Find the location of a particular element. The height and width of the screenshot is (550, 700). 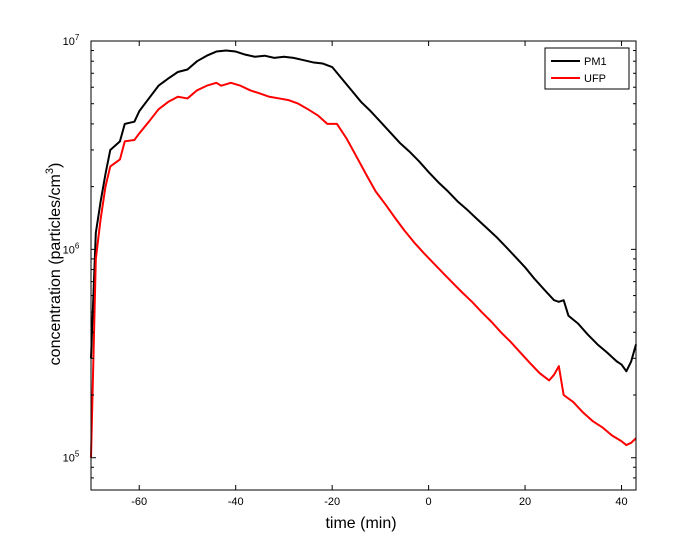

y-axis-title: concentration (particles/cm3) is located at coordinates (54, 264).